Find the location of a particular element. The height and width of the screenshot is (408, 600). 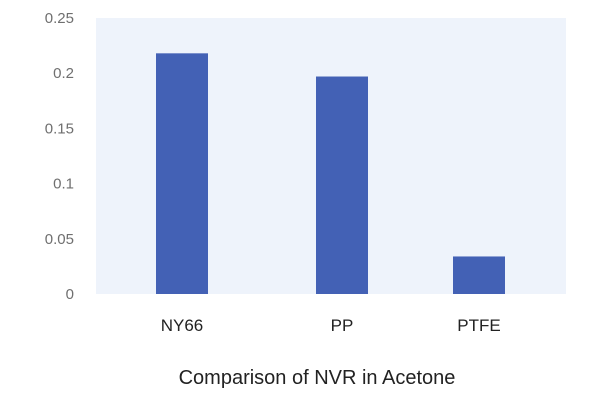

y-tick-label: 0.15 is located at coordinates (59, 128).